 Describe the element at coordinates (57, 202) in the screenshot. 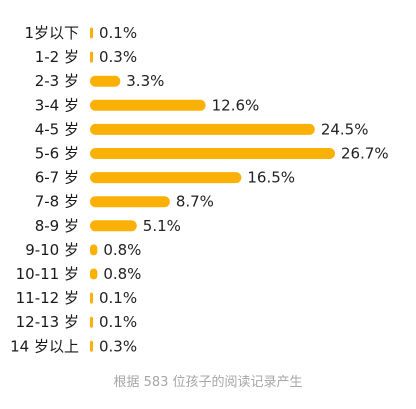

I see `category-label: 7-8 岁` at that location.